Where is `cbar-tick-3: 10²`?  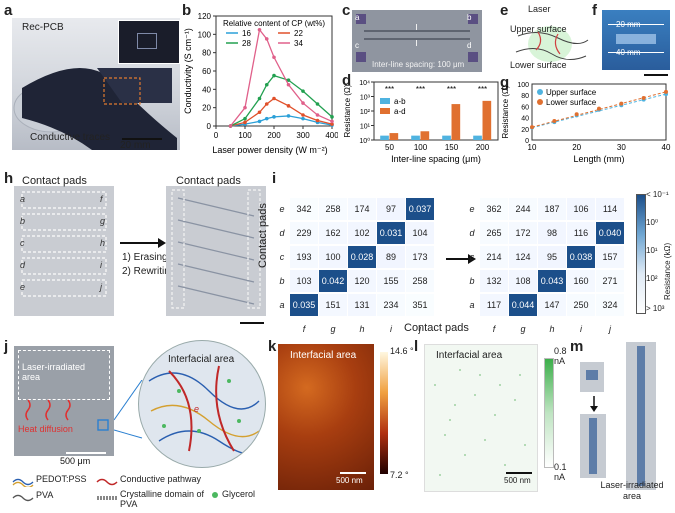 cbar-tick-3: 10² is located at coordinates (652, 278).